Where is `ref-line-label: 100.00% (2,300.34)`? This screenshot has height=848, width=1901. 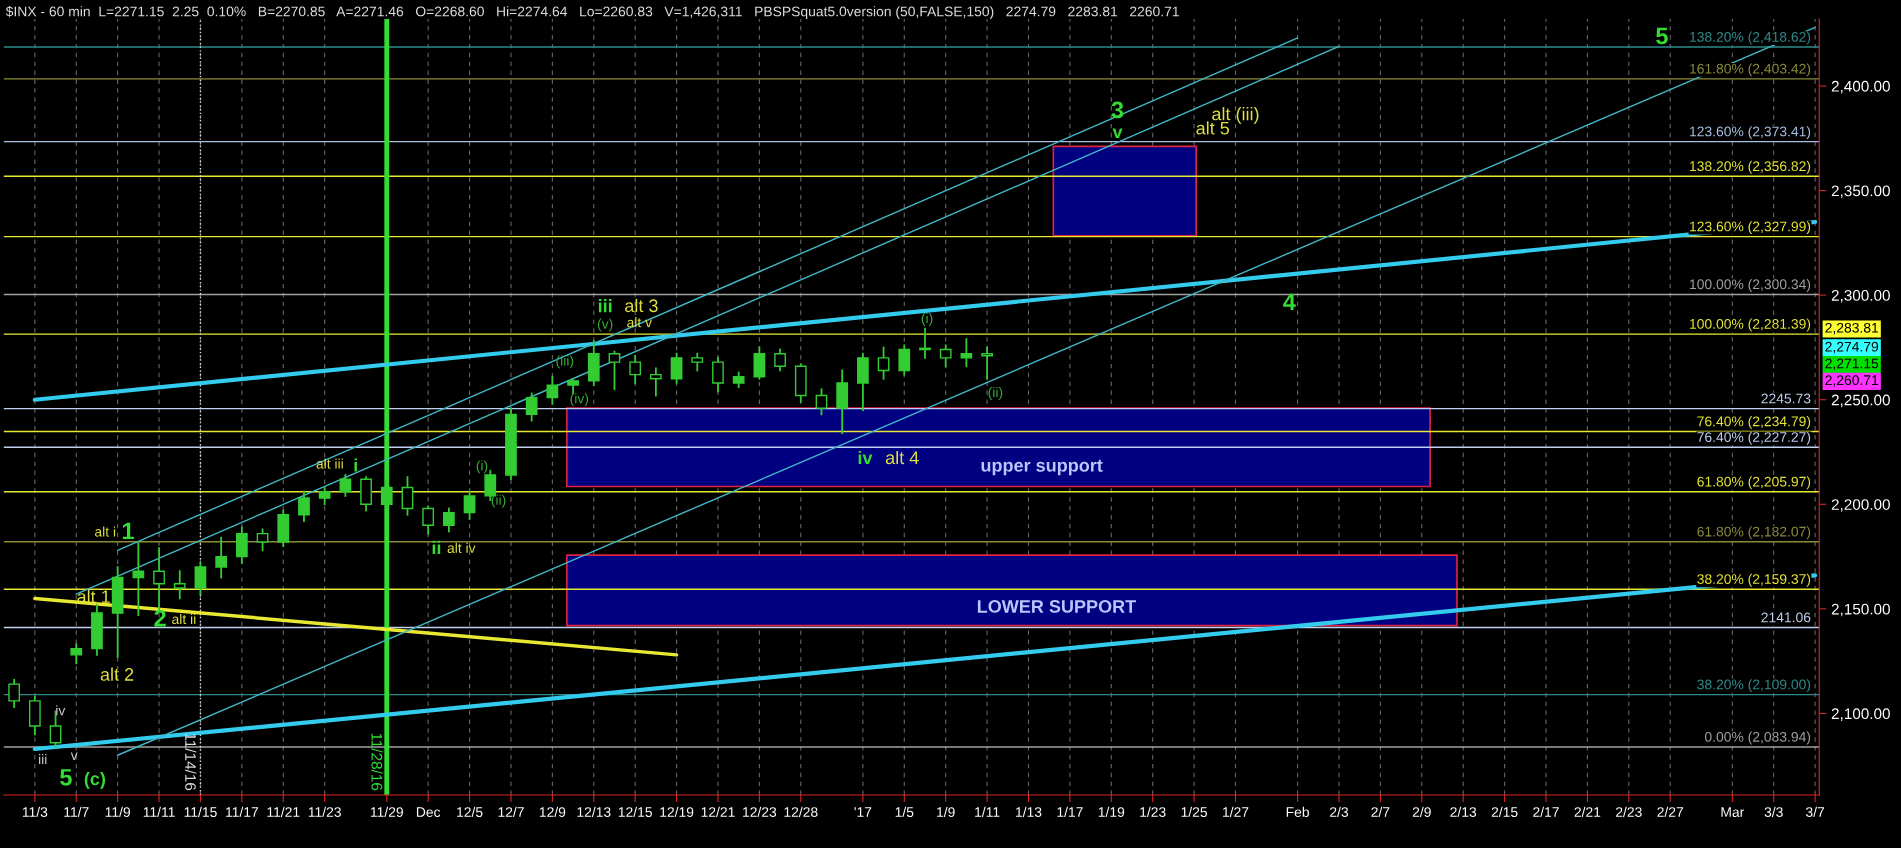 ref-line-label: 100.00% (2,300.34) is located at coordinates (1750, 285).